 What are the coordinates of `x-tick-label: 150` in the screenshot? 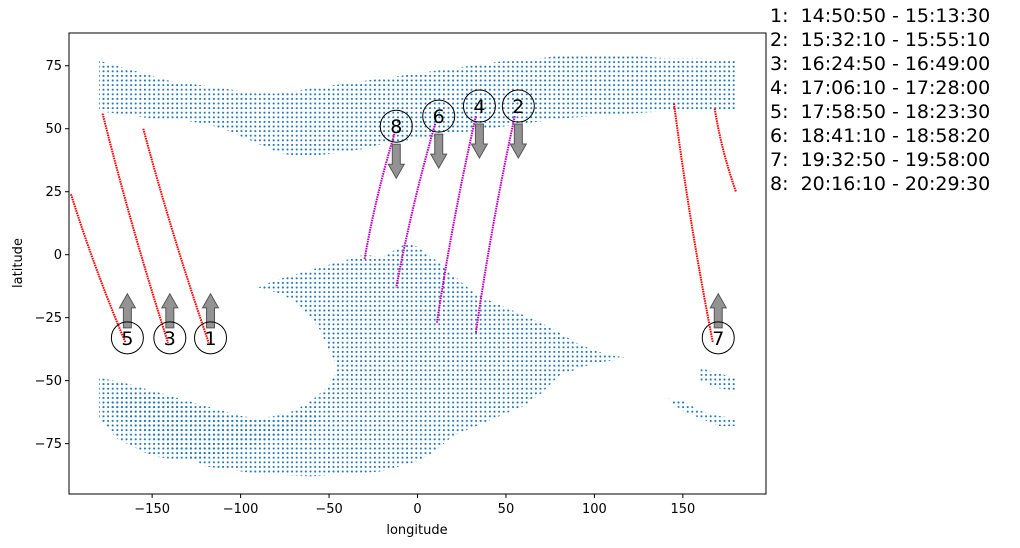 It's located at (682, 509).